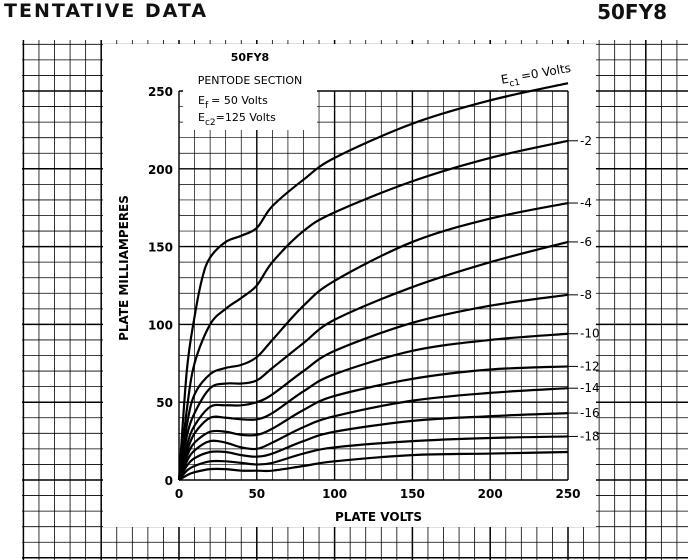  I want to click on top-label-box: Ec1=0 Volts, so click(546, 70).